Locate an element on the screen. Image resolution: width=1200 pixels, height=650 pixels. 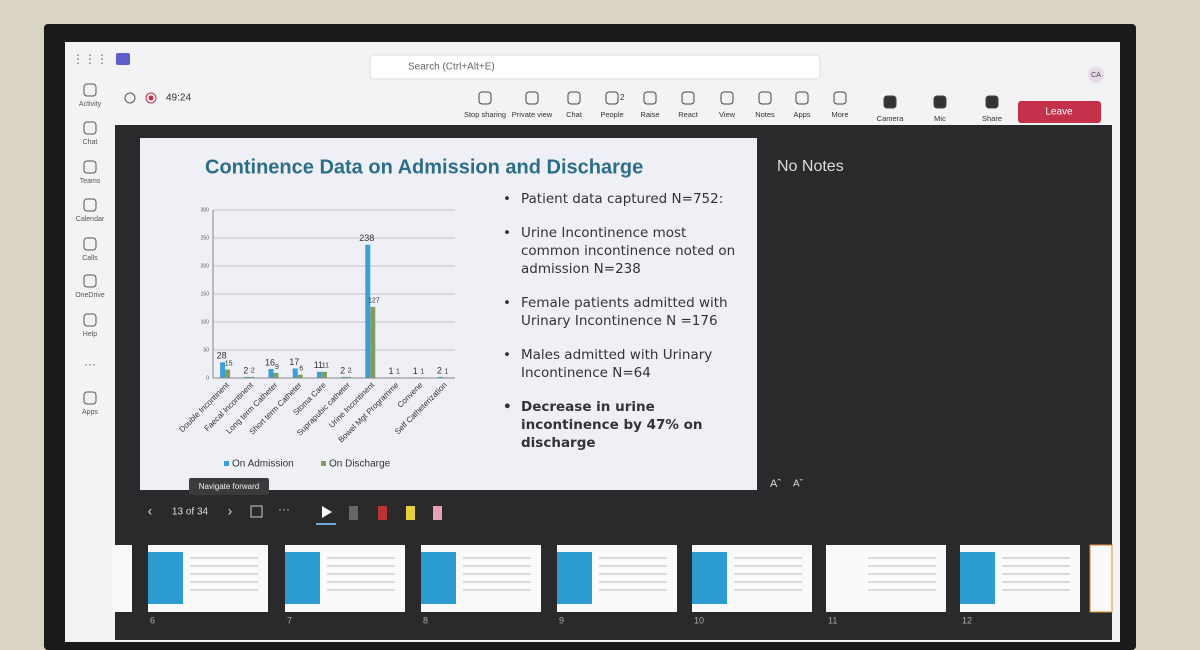
data-label: 15 is located at coordinates (229, 363).